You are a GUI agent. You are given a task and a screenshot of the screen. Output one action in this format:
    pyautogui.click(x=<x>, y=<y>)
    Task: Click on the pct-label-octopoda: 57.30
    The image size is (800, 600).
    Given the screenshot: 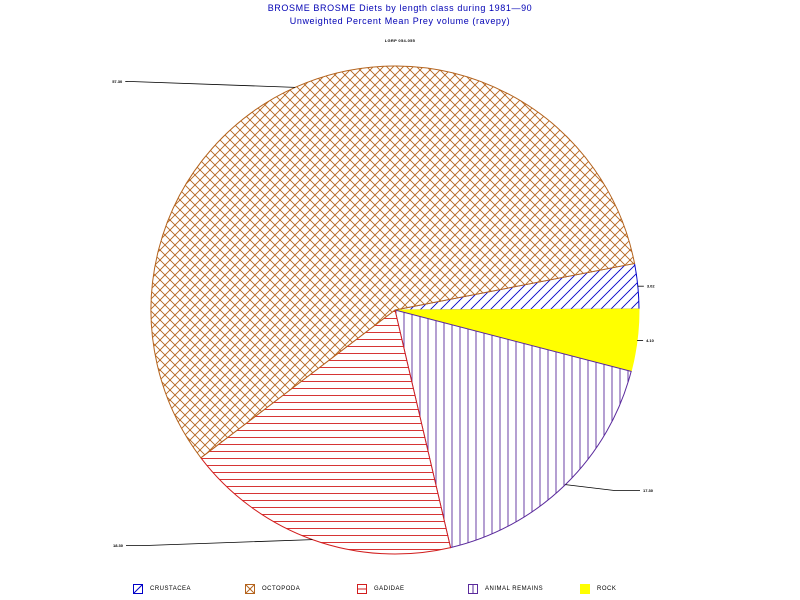 What is the action you would take?
    pyautogui.click(x=117, y=81)
    